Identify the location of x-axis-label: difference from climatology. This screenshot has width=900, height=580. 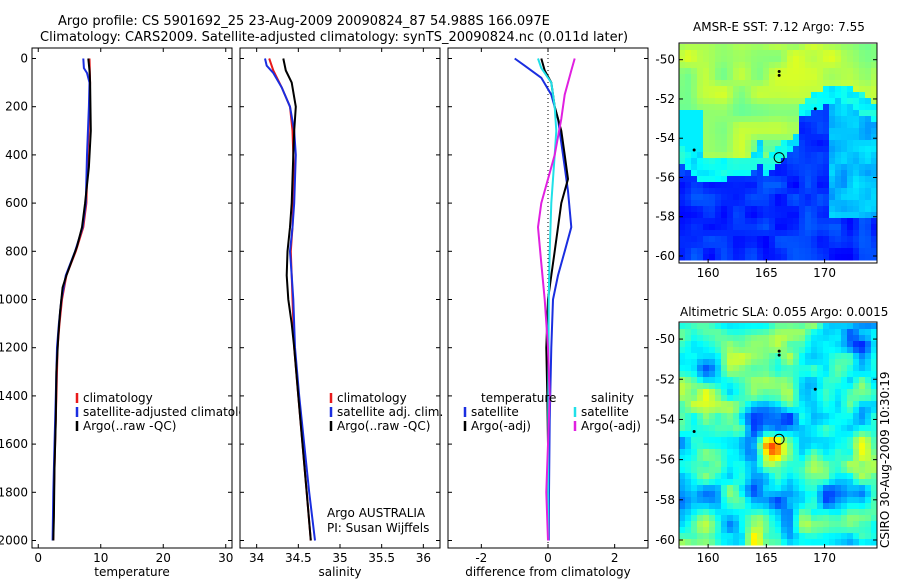
(548, 572).